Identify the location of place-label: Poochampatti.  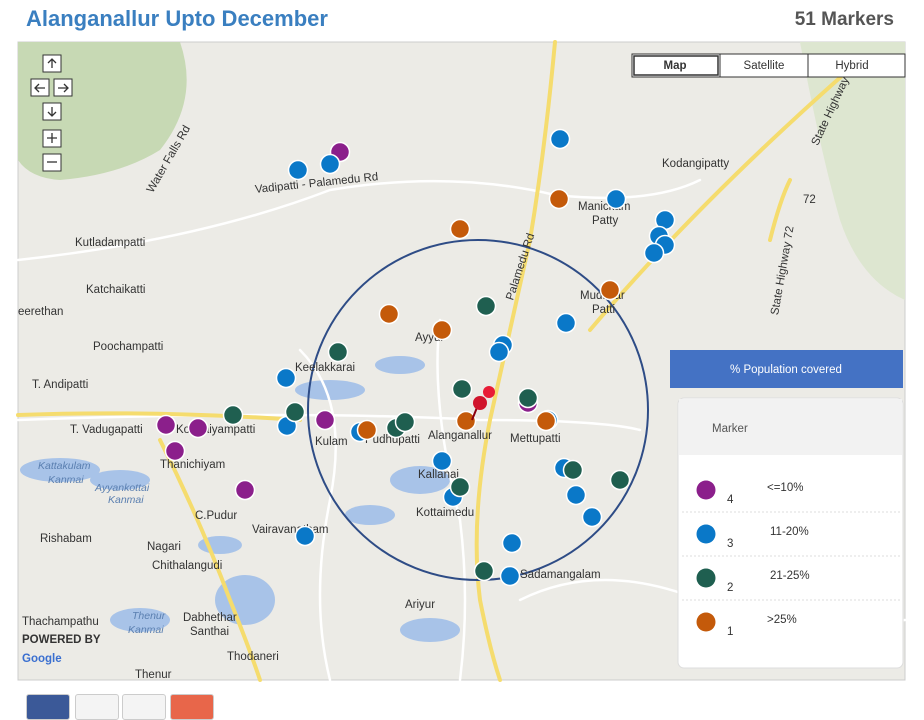
(128, 347).